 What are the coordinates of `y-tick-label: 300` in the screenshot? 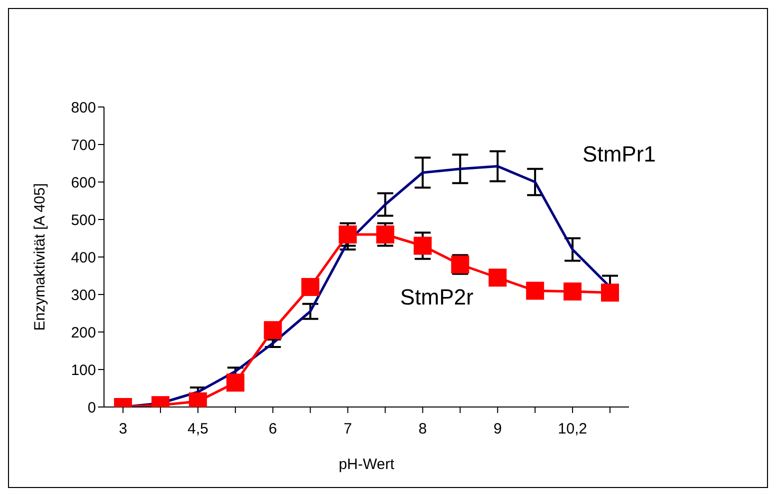 It's located at (83, 295).